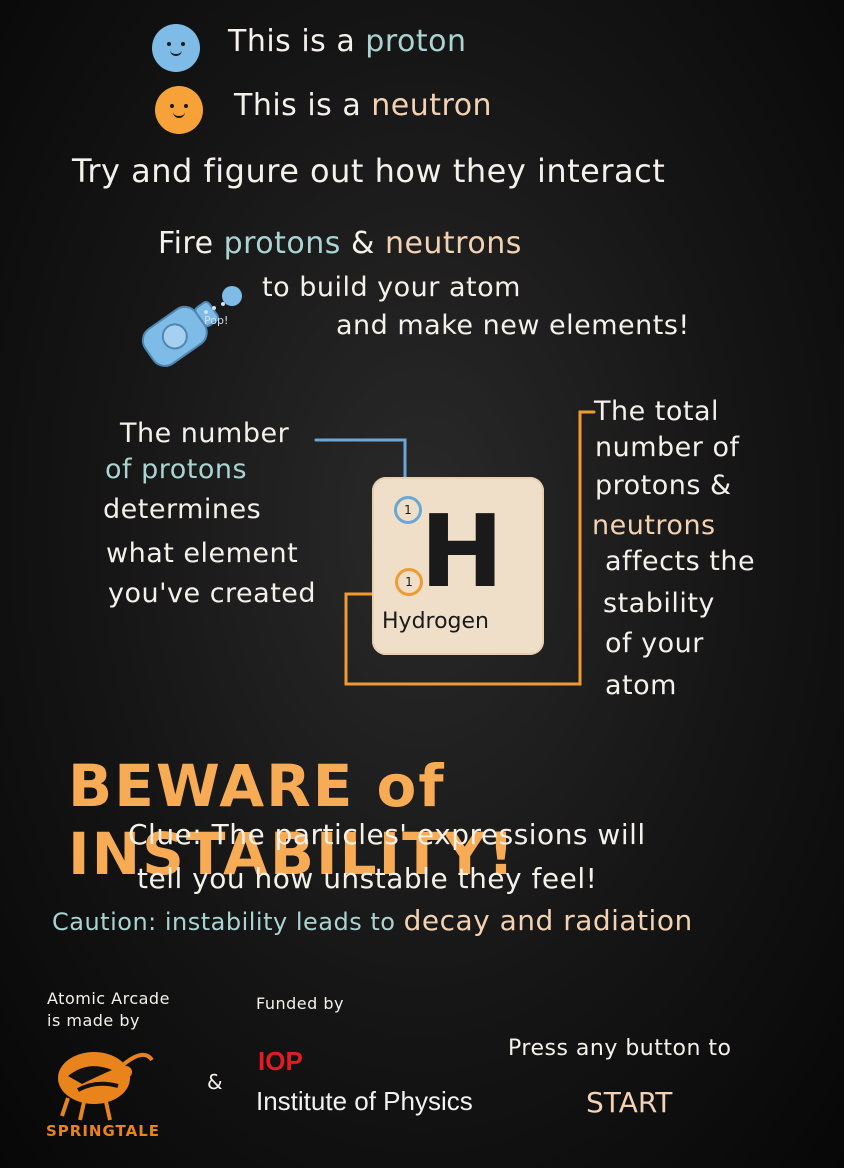  What do you see at coordinates (179, 110) in the screenshot?
I see `neutron-icon` at bounding box center [179, 110].